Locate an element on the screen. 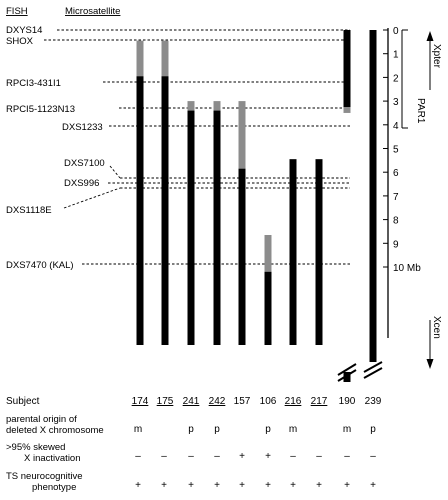 This screenshot has height=500, width=448. subject-id-174: 174 is located at coordinates (140, 401).